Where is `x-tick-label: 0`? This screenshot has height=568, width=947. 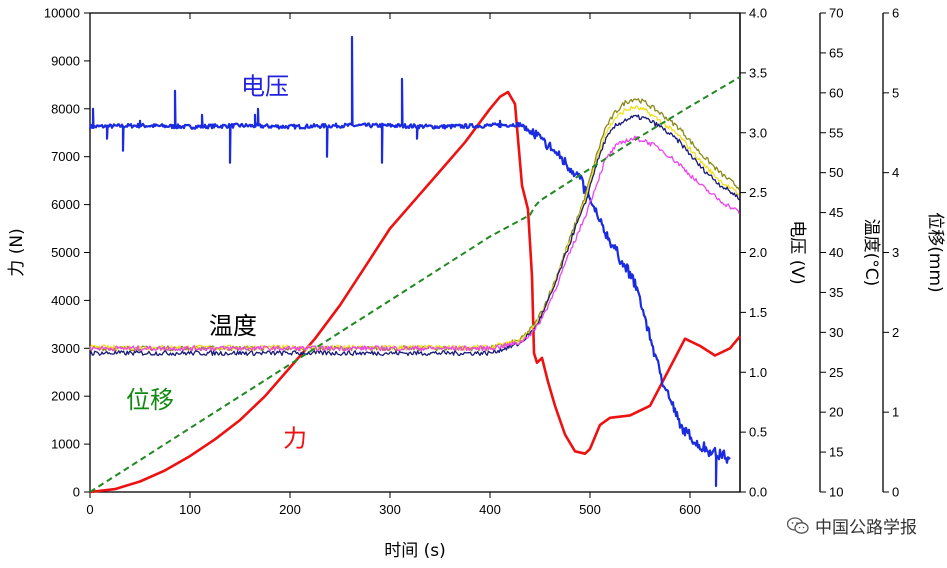 x-tick-label: 0 is located at coordinates (89, 509).